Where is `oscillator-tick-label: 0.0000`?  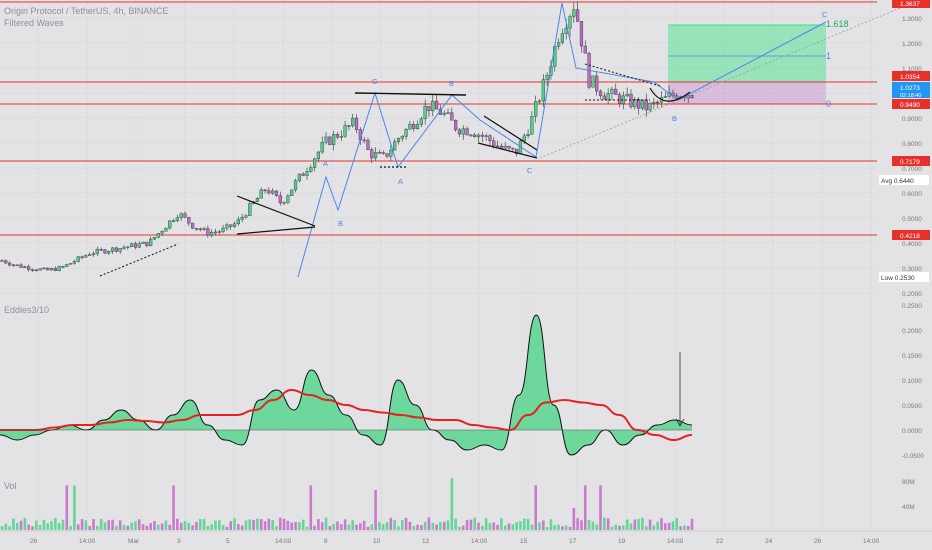
oscillator-tick-label: 0.0000 is located at coordinates (912, 431).